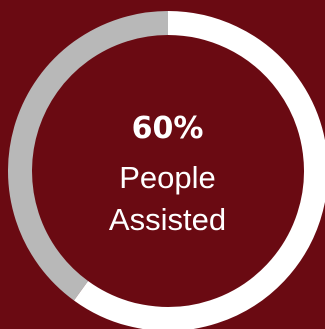  What do you see at coordinates (167, 177) in the screenshot?
I see `center-label-line1: People` at bounding box center [167, 177].